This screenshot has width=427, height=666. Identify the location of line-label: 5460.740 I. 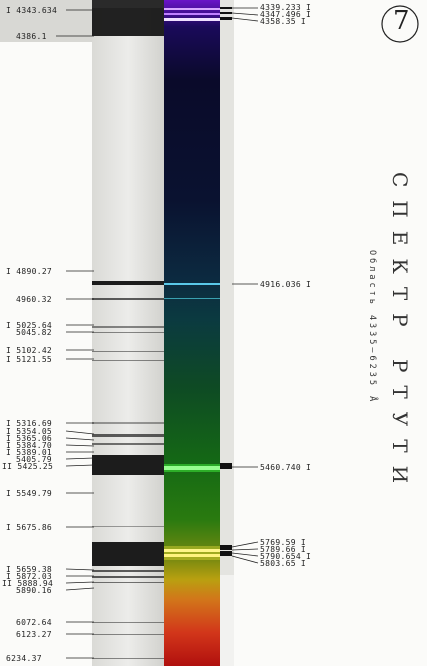
(285, 467).